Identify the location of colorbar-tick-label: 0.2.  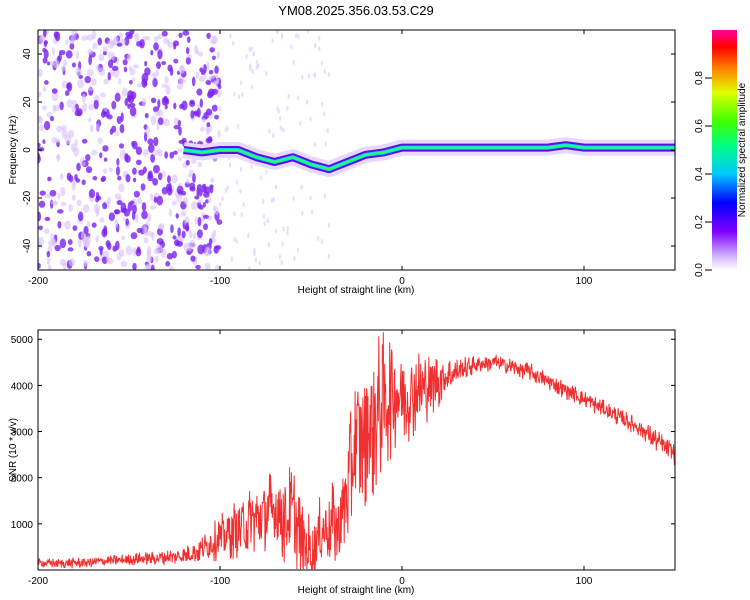
(699, 222).